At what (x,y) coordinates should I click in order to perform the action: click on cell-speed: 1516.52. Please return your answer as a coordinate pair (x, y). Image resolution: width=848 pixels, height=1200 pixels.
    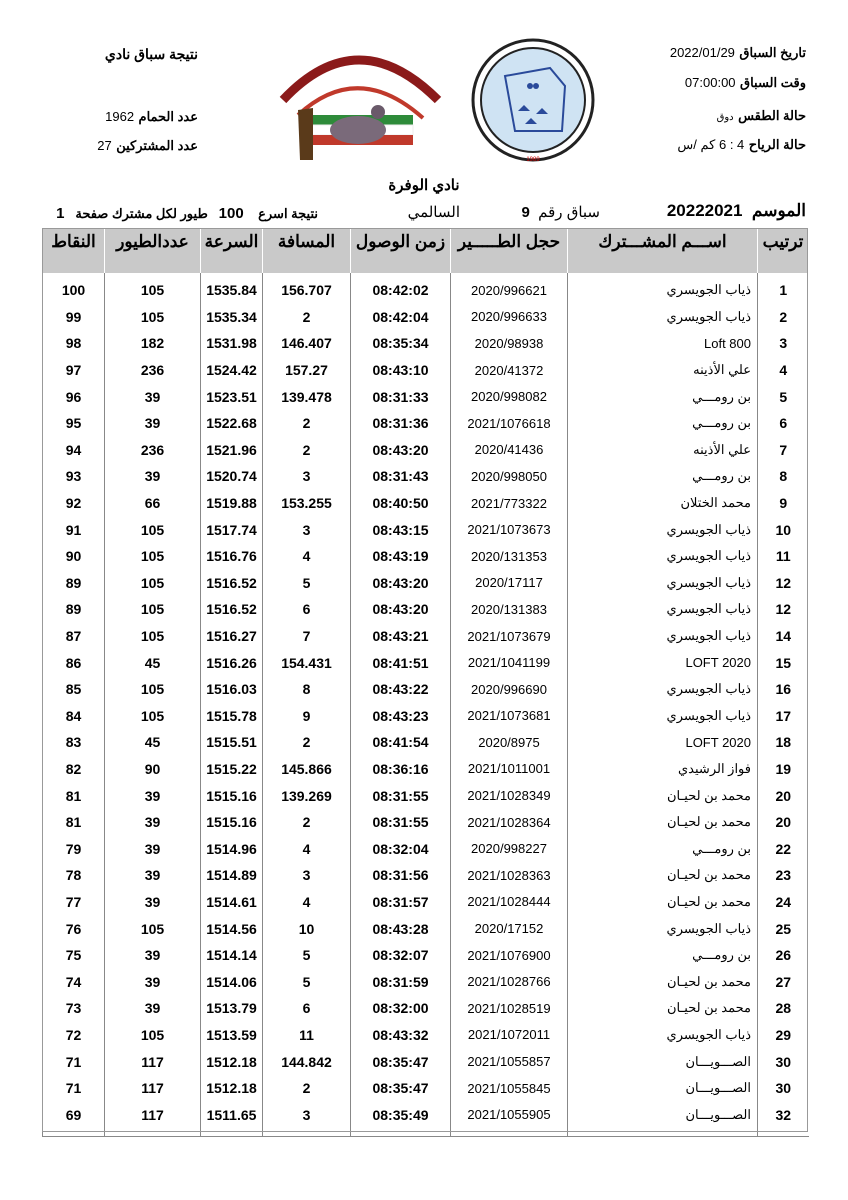
    Looking at the image, I should click on (231, 583).